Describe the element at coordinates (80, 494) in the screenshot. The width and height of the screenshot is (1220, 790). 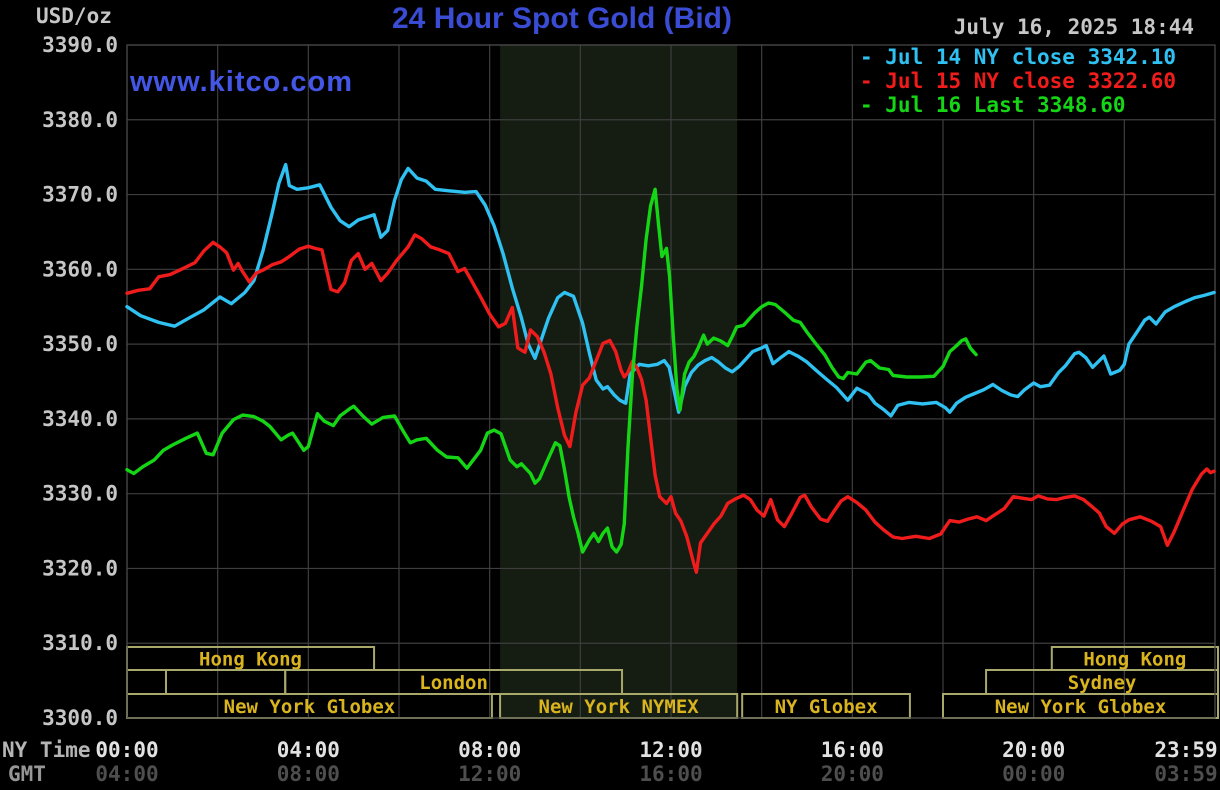
I see `y-tick-label: 3330.0` at that location.